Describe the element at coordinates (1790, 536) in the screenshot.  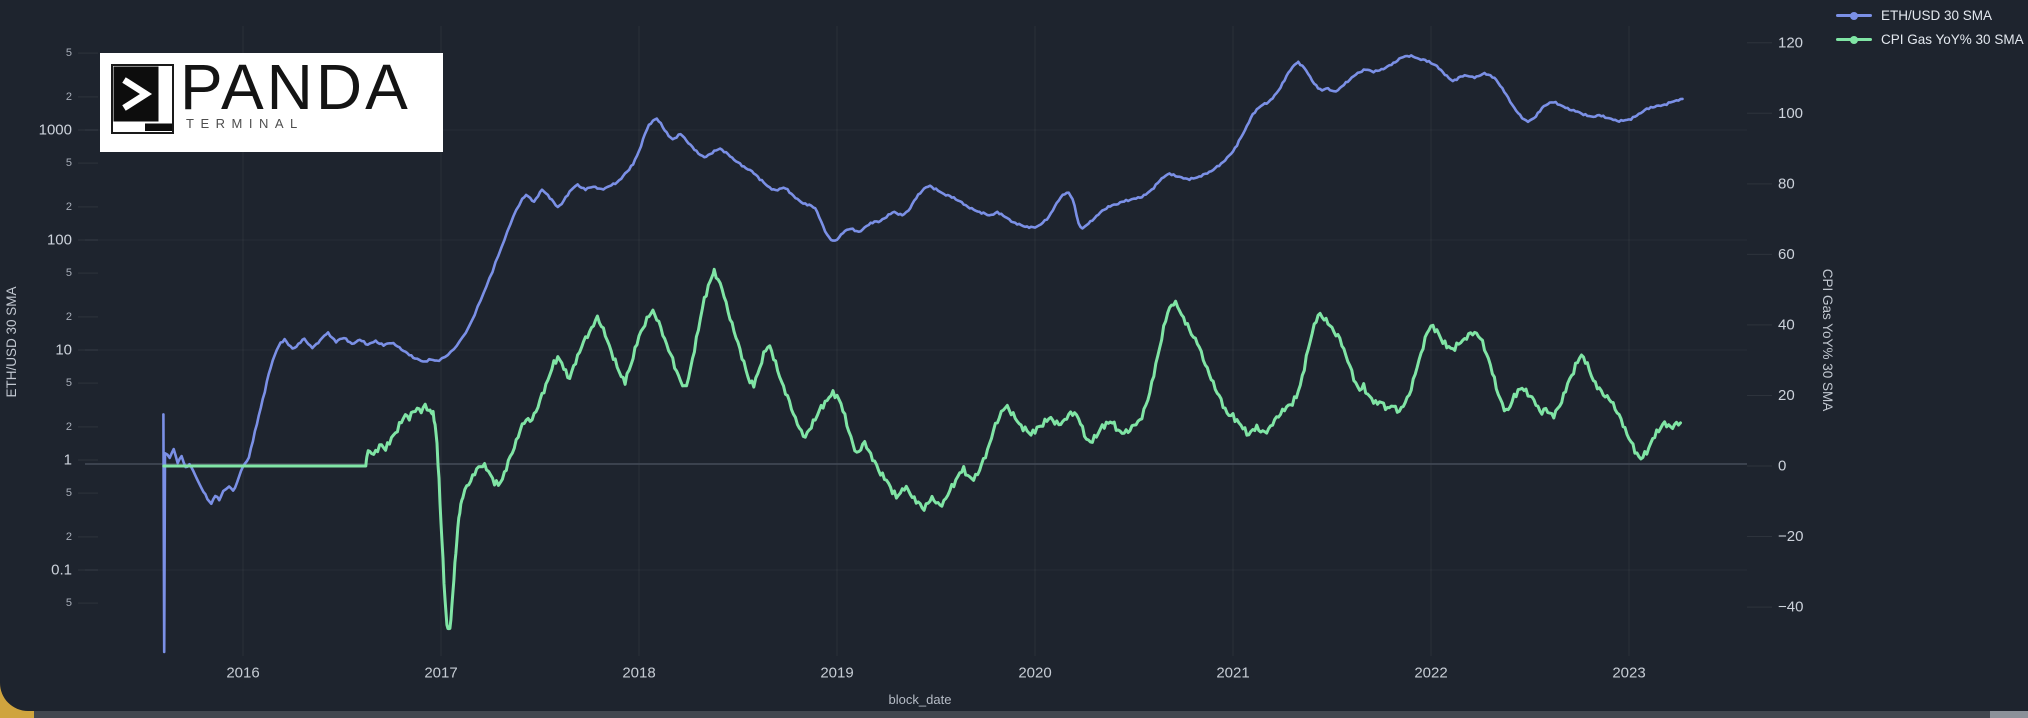
I see `y-right-tick-label: −20` at that location.